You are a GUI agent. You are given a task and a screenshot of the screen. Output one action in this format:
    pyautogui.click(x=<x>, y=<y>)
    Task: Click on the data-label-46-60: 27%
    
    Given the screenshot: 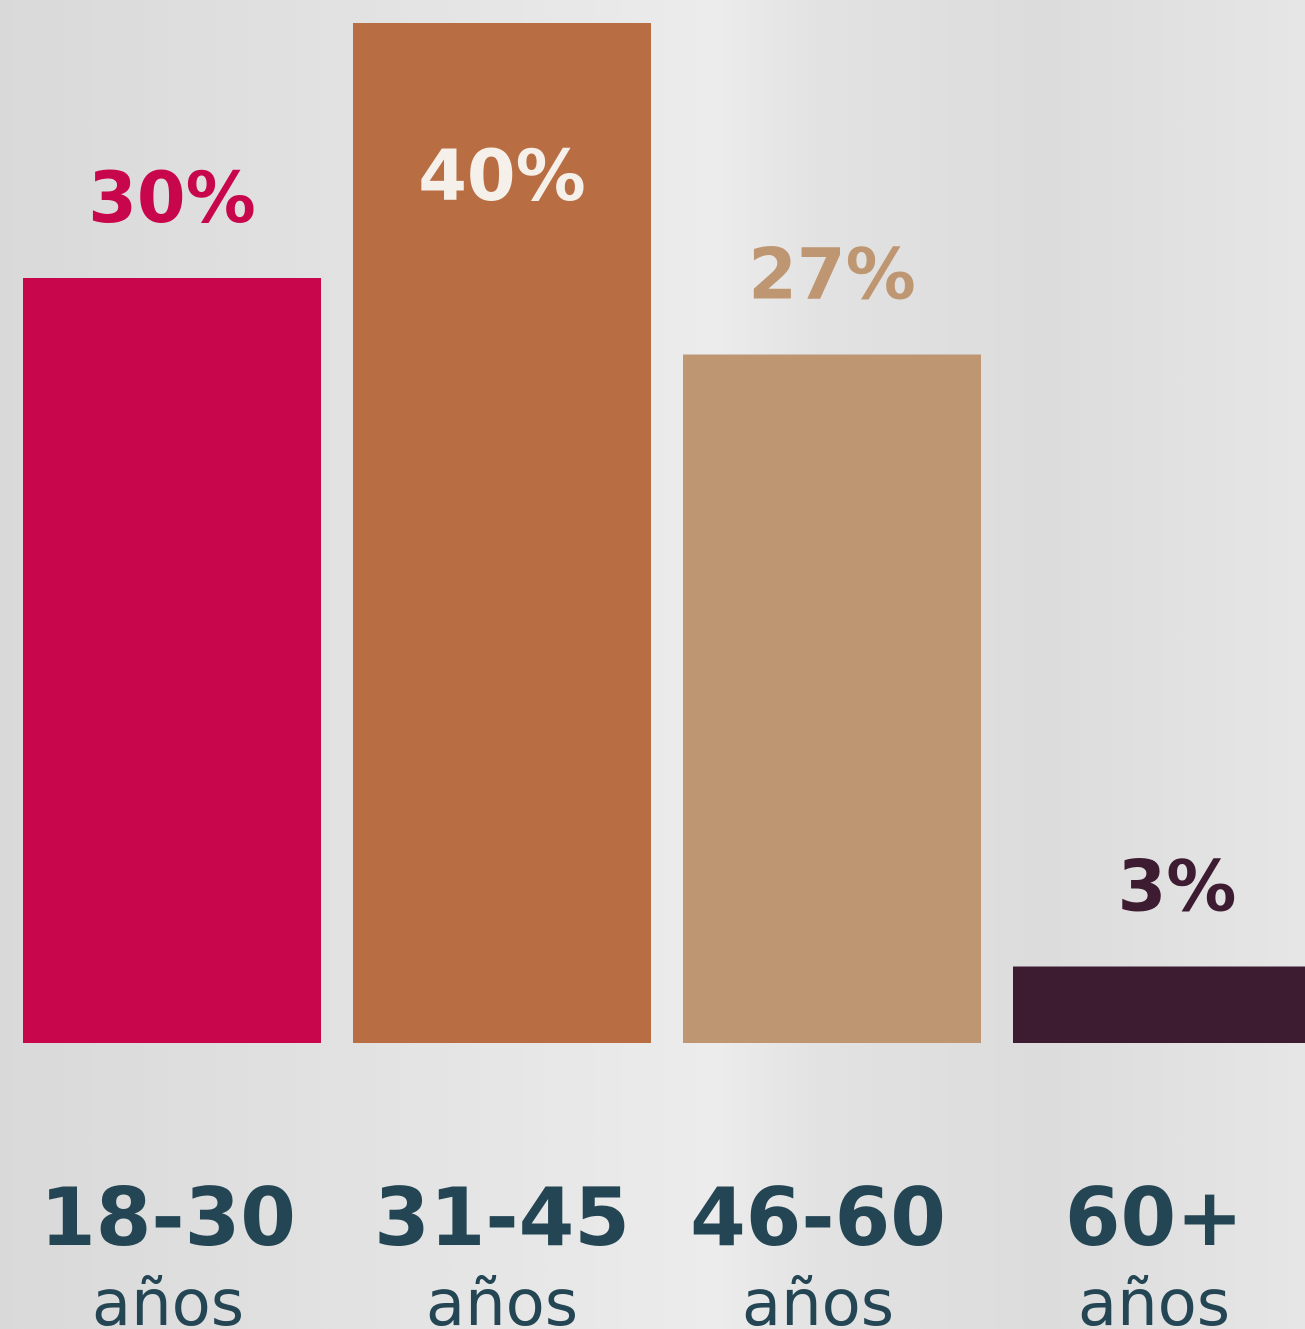 What is the action you would take?
    pyautogui.click(x=832, y=275)
    